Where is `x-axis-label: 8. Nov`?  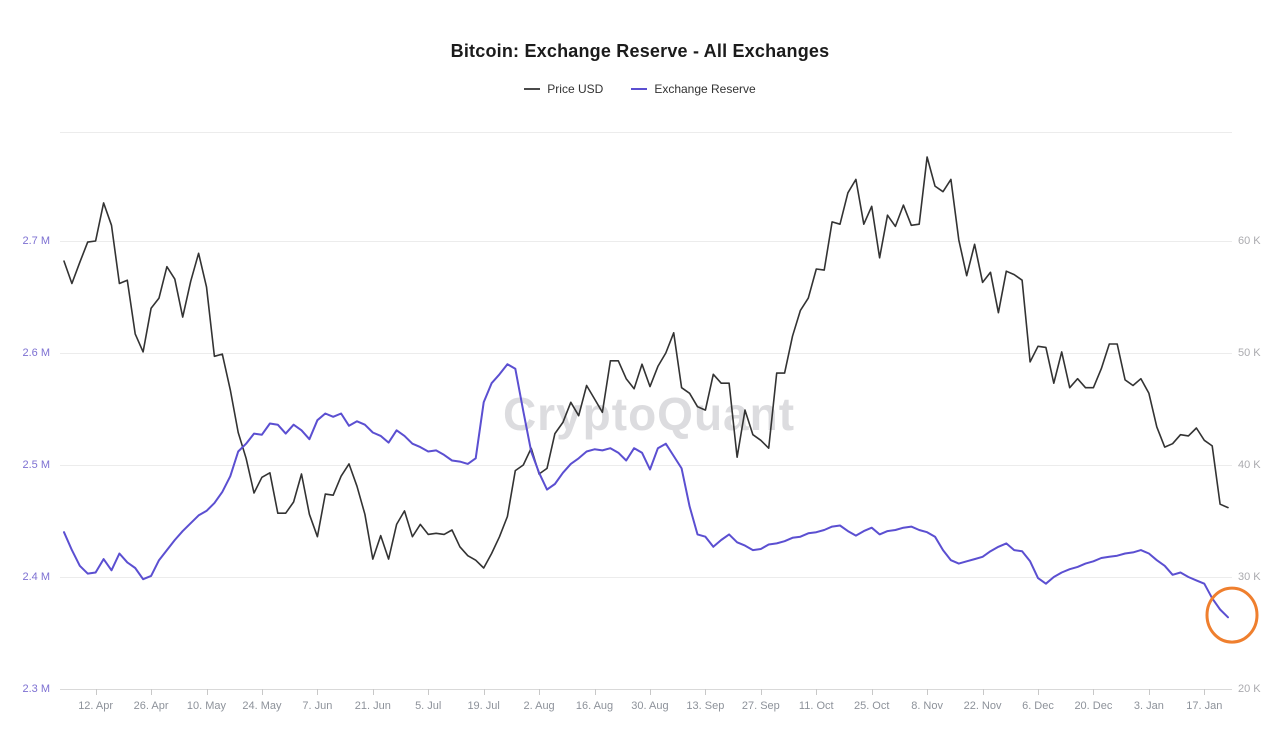 x-axis-label: 8. Nov is located at coordinates (927, 706).